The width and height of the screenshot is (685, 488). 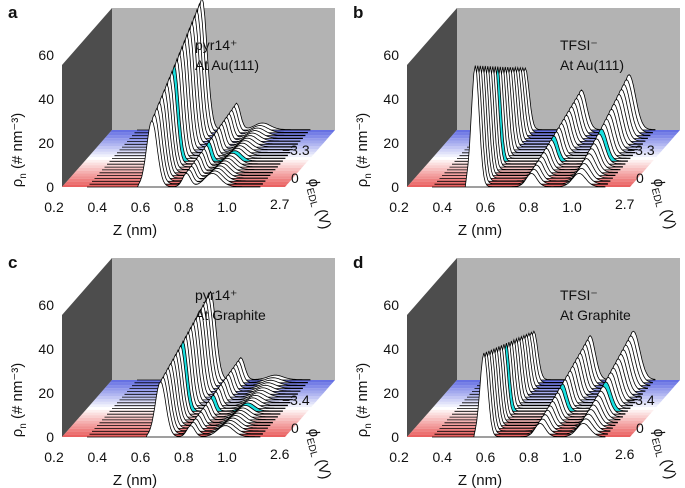 I want to click on panel-letter: b, so click(x=358, y=12).